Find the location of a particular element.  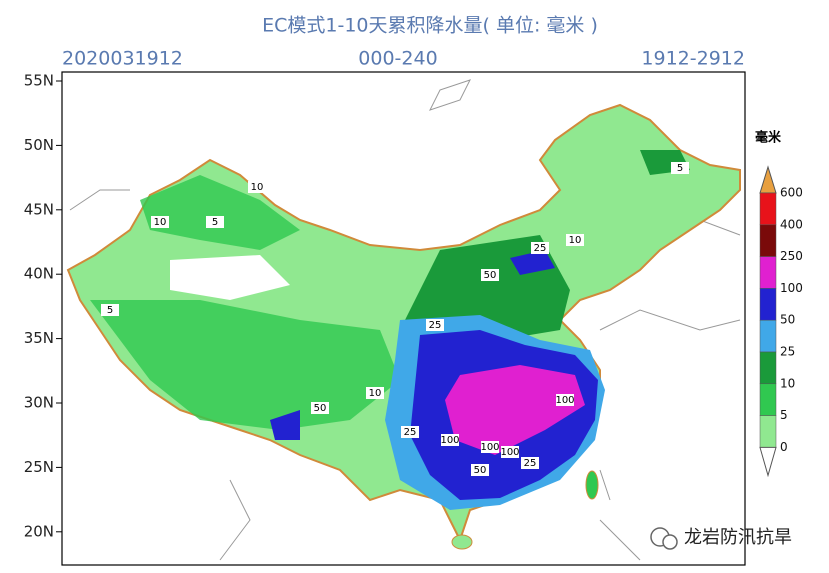

lat-label: 40N is located at coordinates (39, 274).